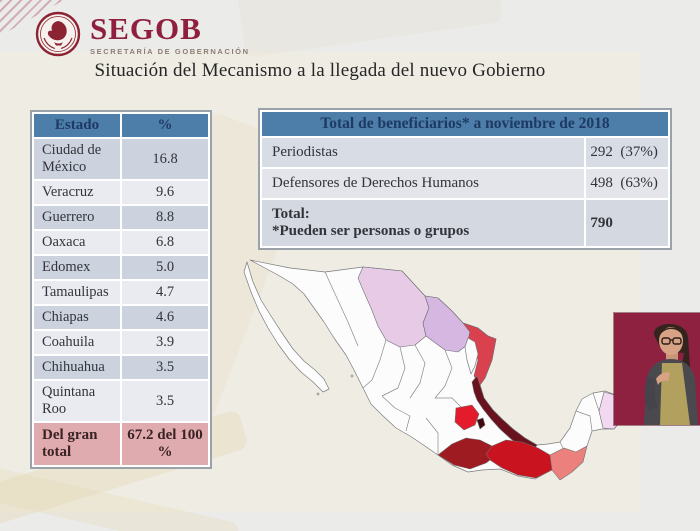 This screenshot has width=700, height=531. I want to click on state-pct: 6.8, so click(165, 242).